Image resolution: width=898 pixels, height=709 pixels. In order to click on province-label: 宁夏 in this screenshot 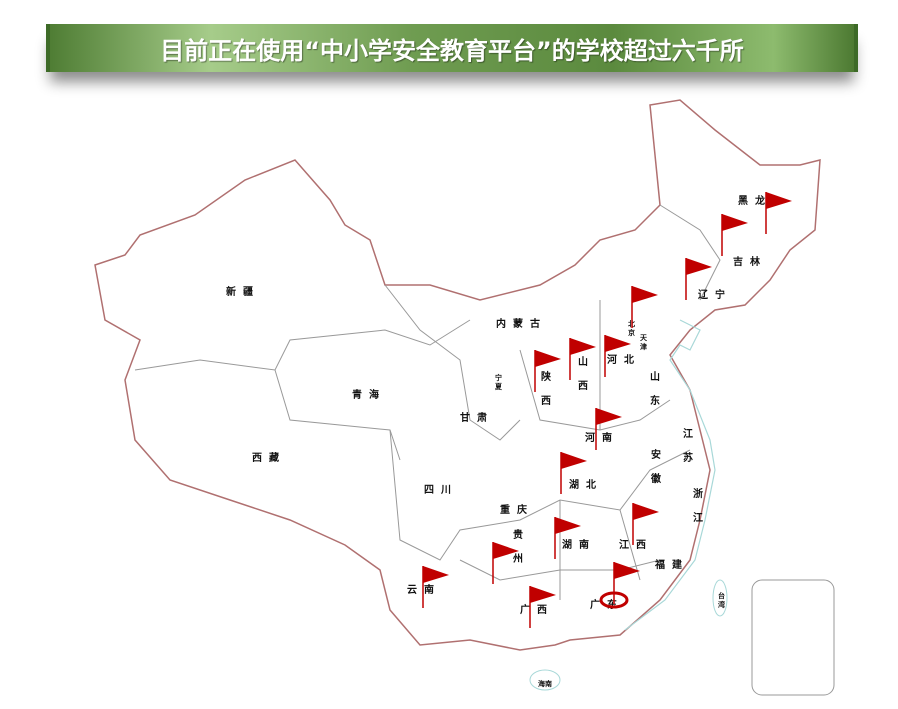, I will do `click(498, 382)`.